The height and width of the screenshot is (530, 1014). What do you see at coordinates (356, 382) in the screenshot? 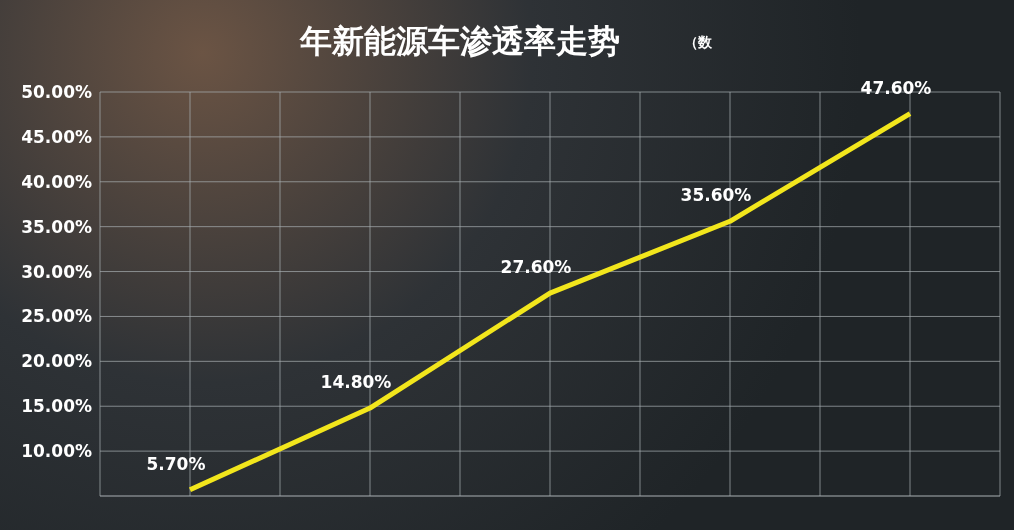
I see `data-label: 14.80%` at bounding box center [356, 382].